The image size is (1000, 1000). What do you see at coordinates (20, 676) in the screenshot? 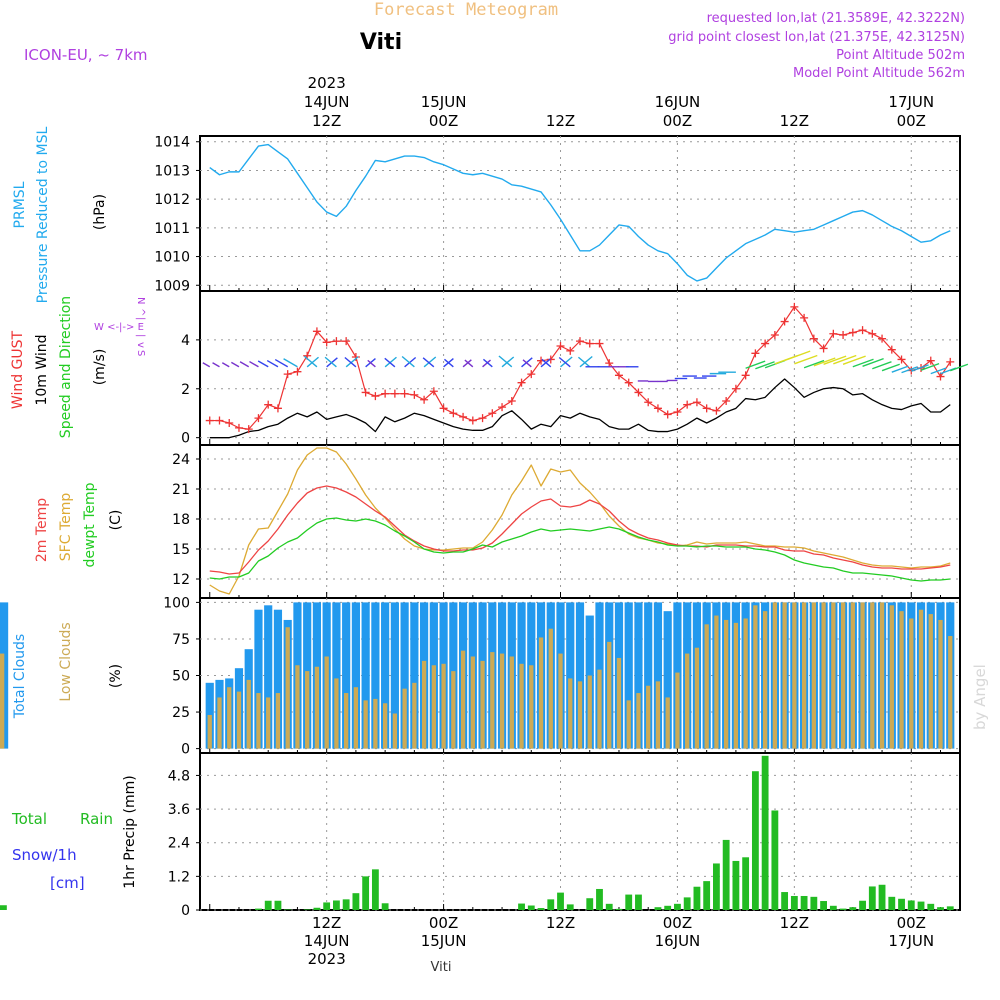
I see `clouds-label-total: Total Clouds` at bounding box center [20, 676].